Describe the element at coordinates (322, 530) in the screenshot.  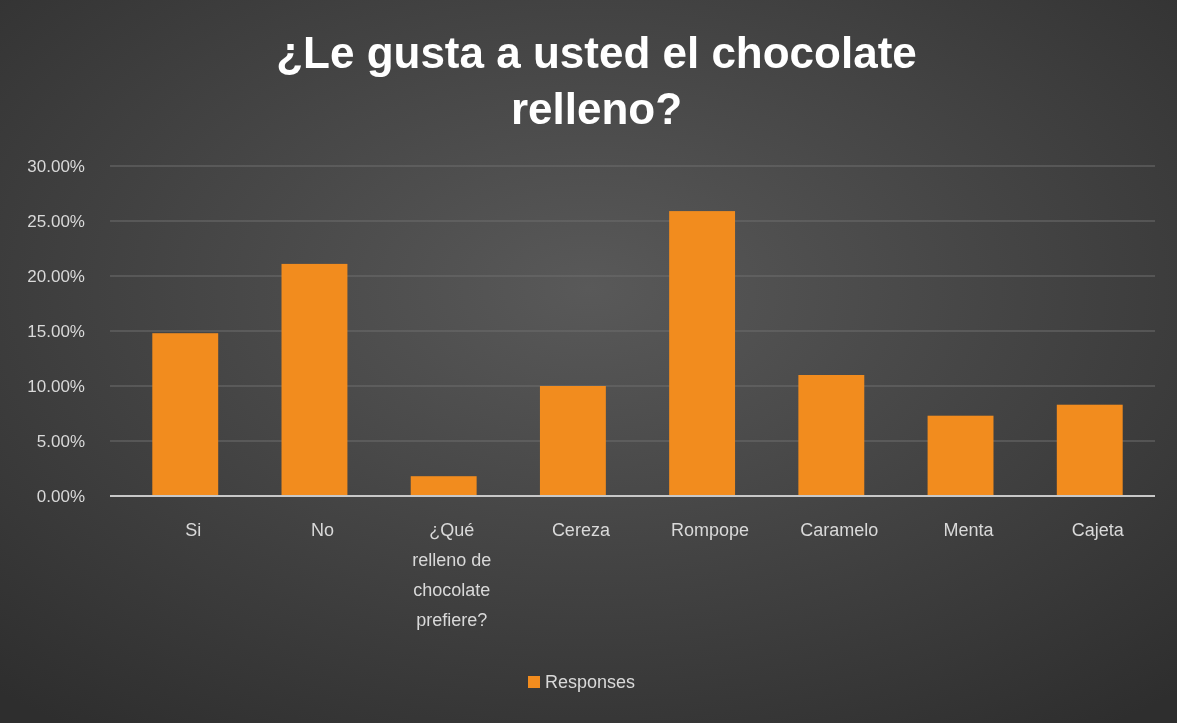
I see `x-tick-label: No` at that location.